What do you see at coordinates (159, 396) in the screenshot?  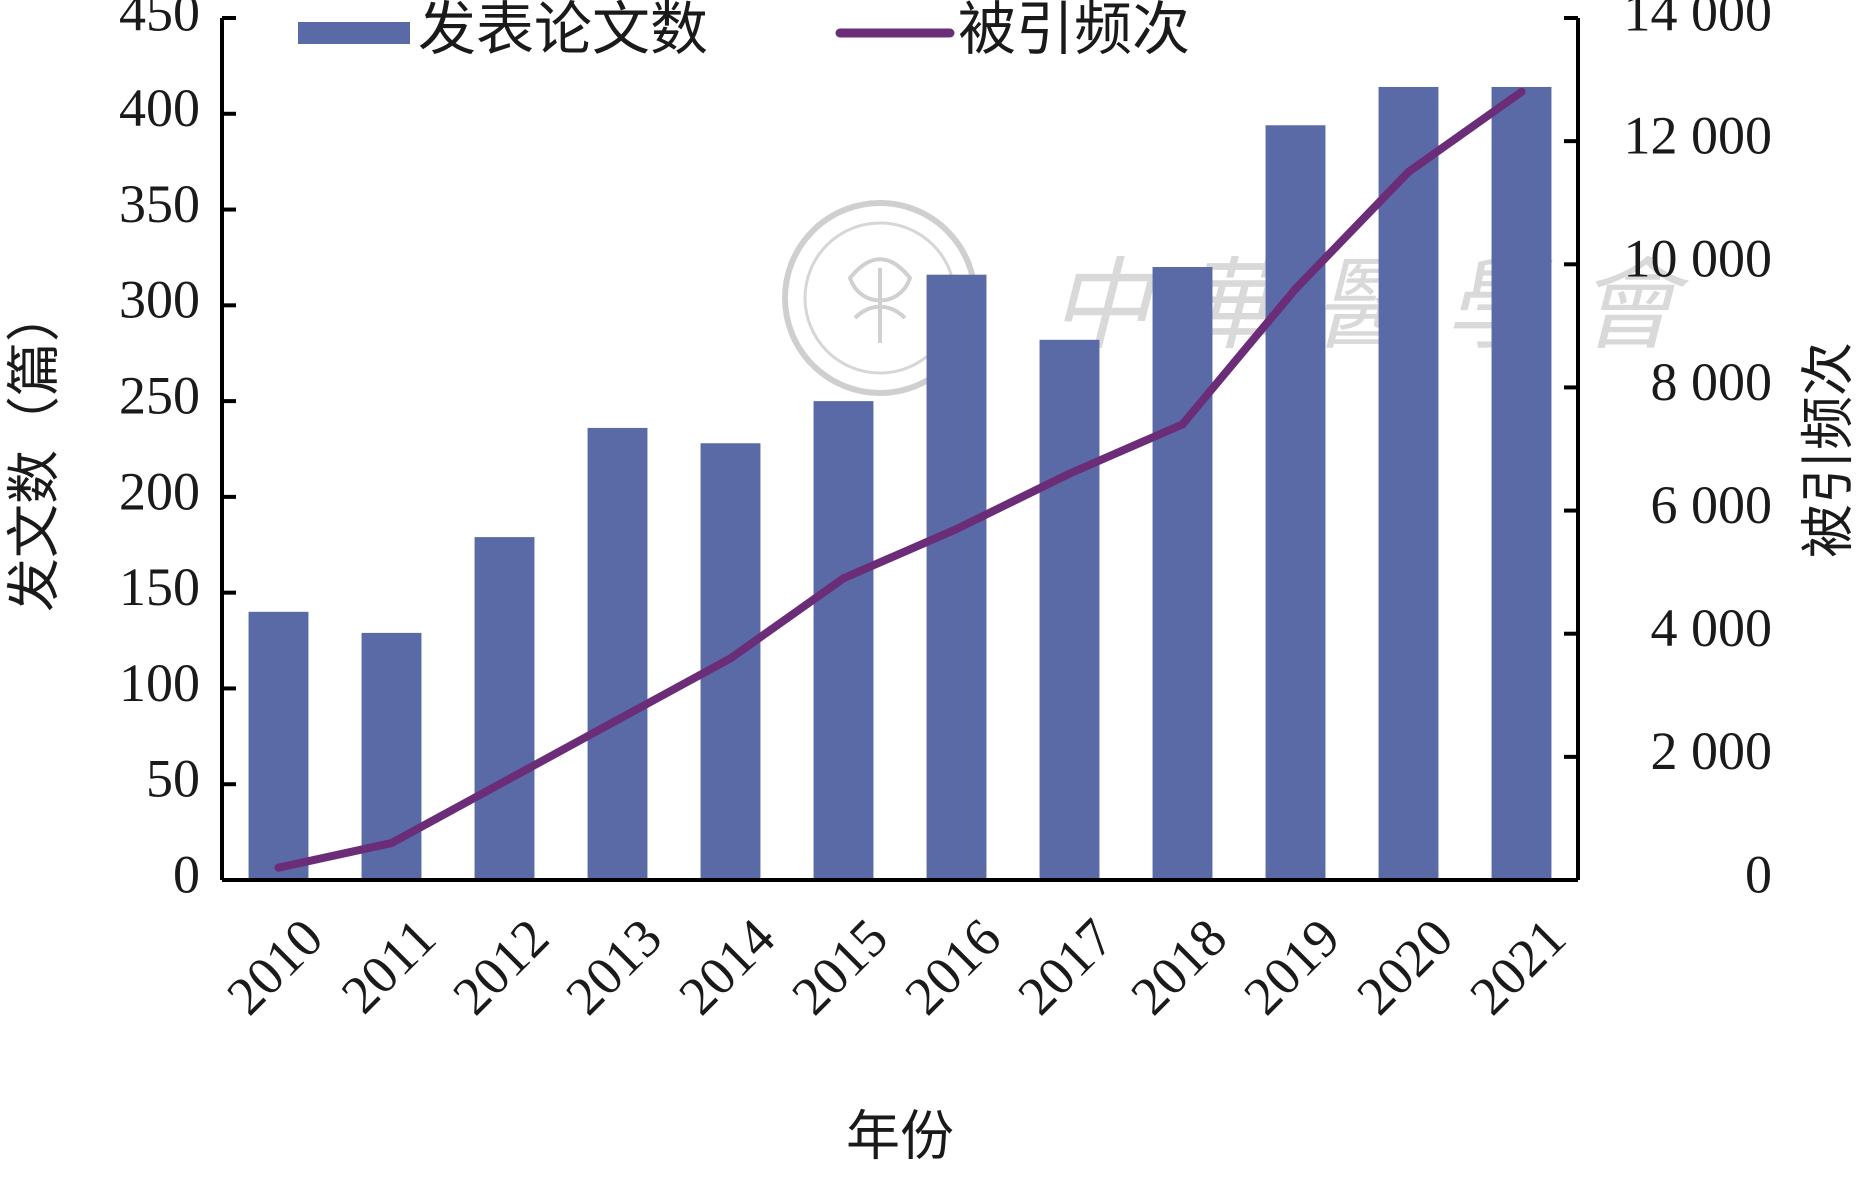 I see `left-tick-label: 250` at bounding box center [159, 396].